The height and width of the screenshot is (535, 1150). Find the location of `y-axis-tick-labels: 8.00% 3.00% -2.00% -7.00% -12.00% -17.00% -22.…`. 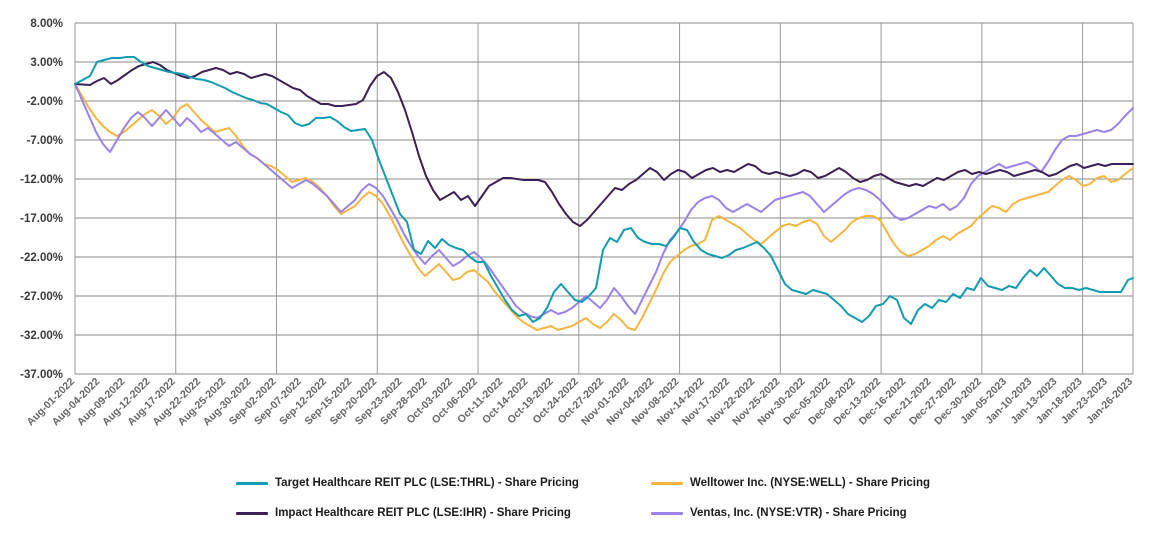

y-axis-tick-labels: 8.00% 3.00% -2.00% -7.00% -12.00% -17.00% -22.… is located at coordinates (41, 199).